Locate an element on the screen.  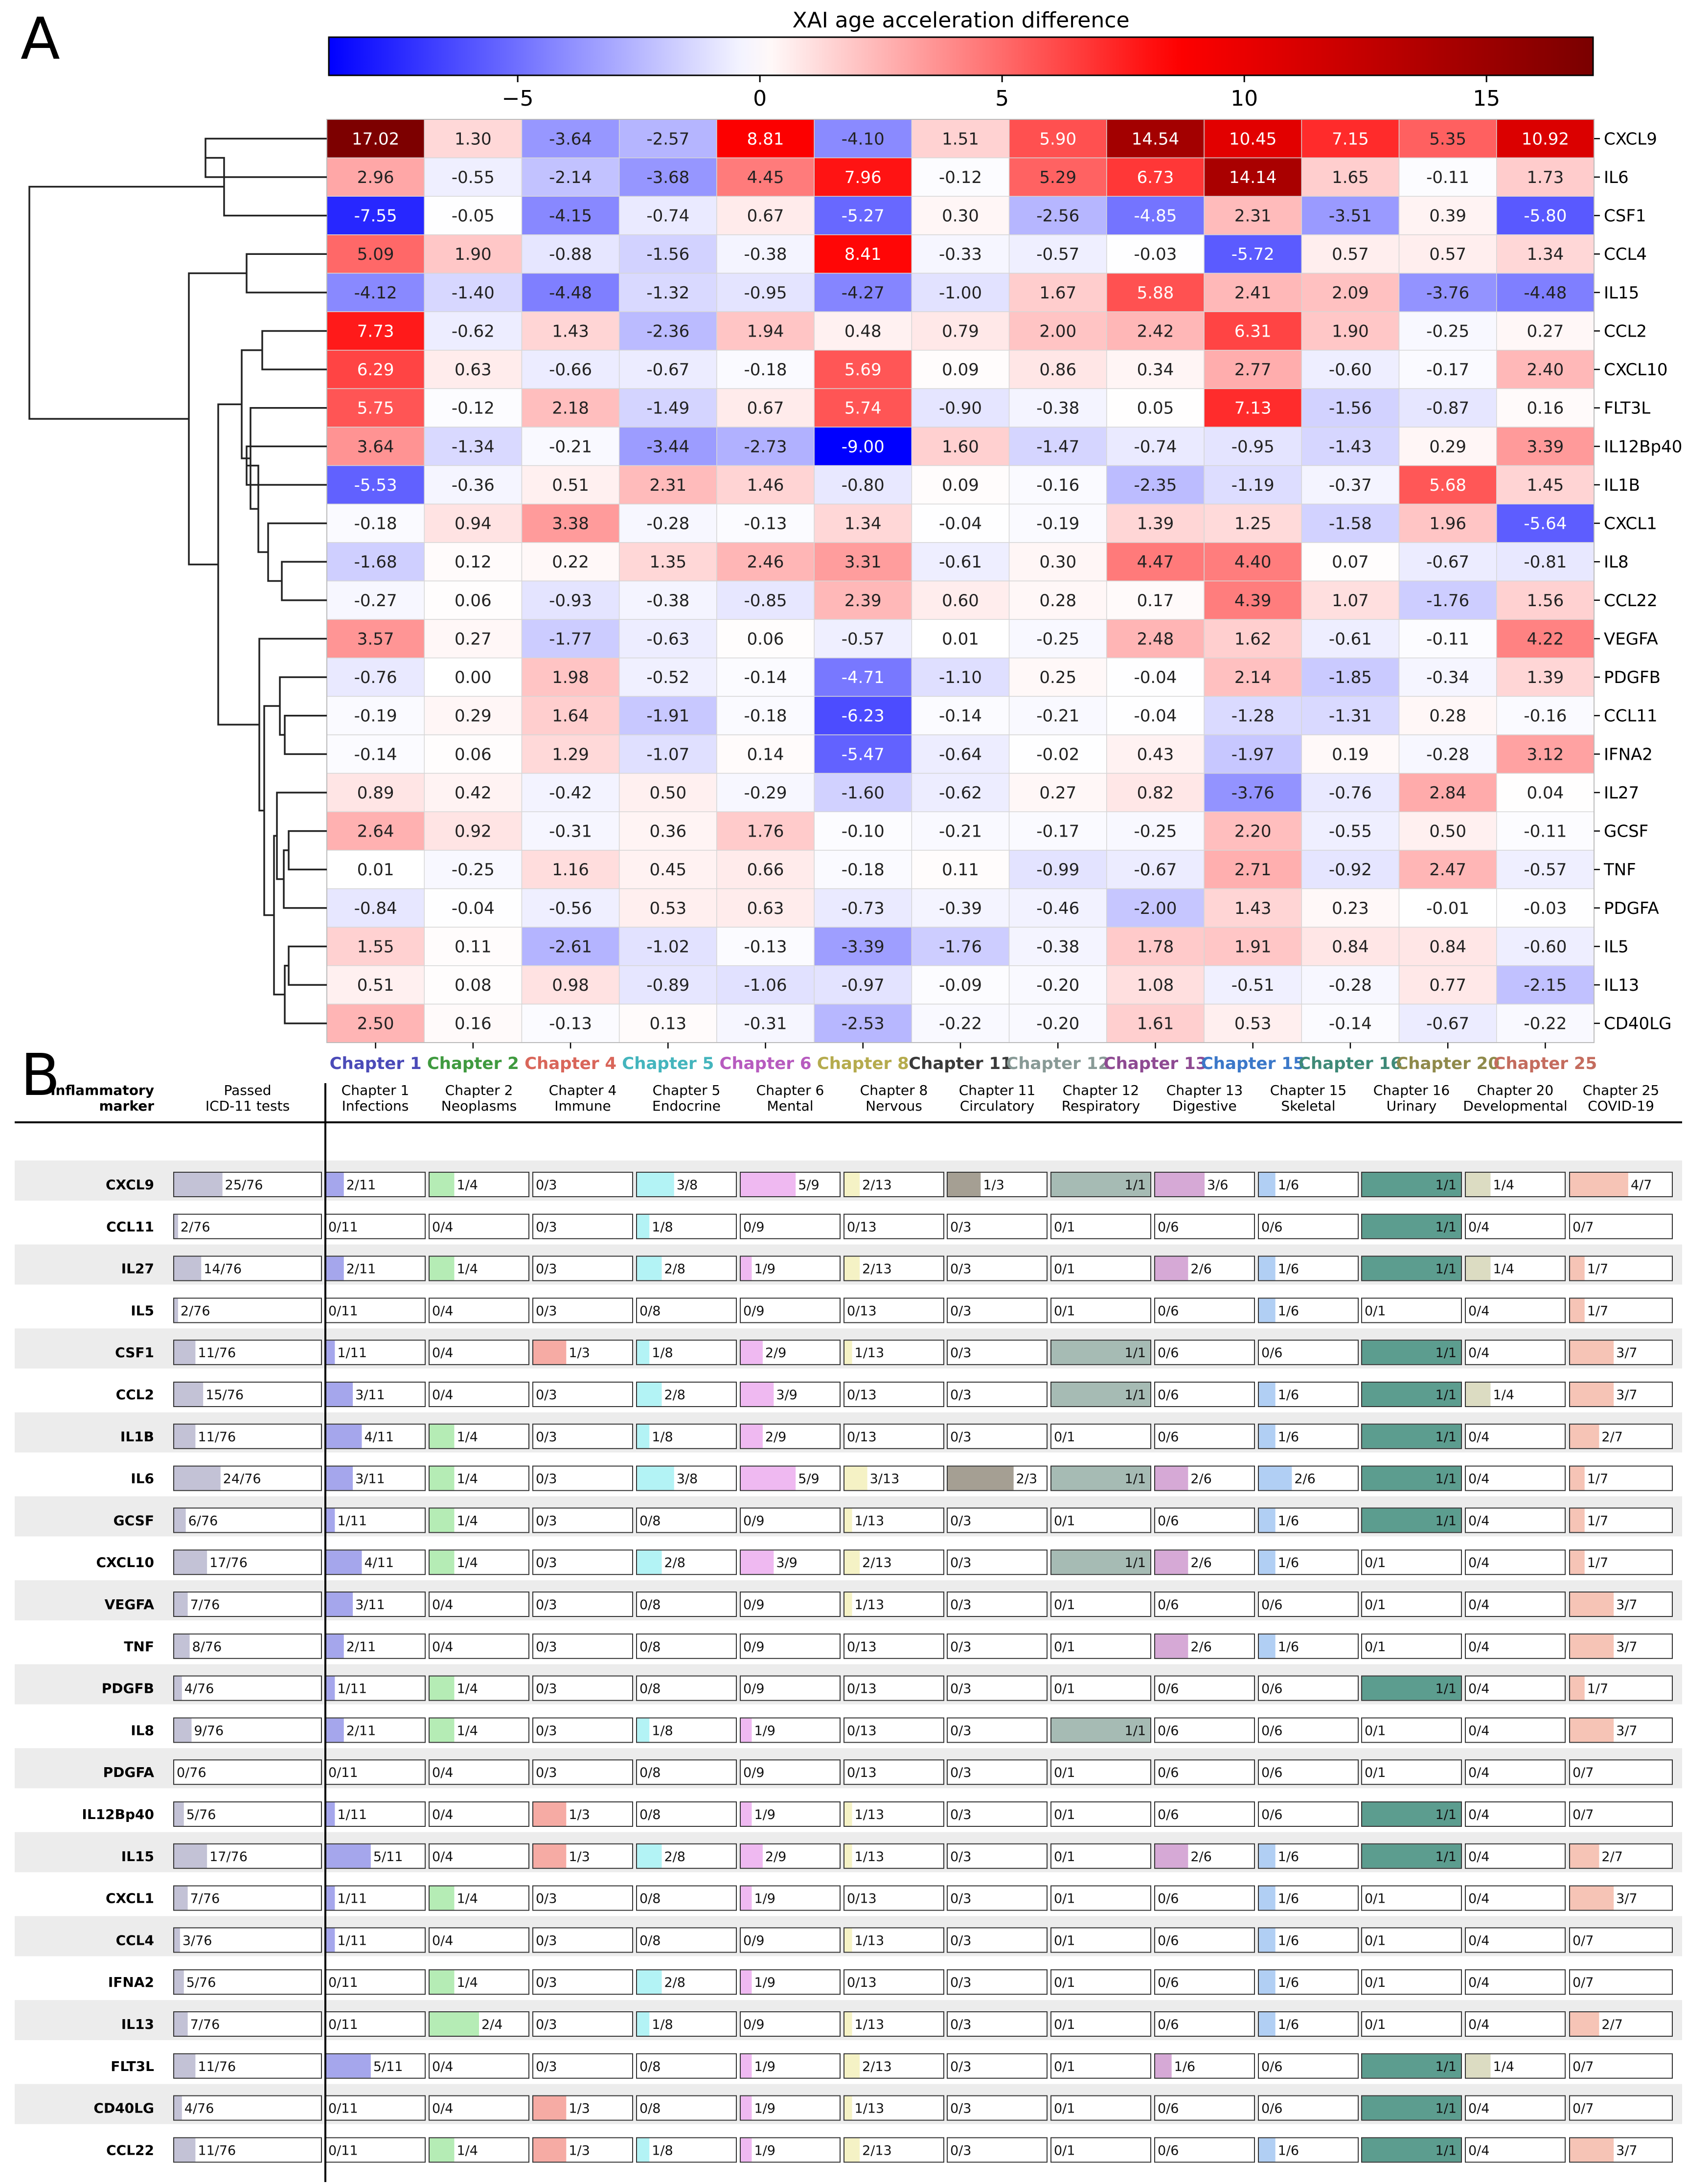
heatmap-cell-value: 0.36 is located at coordinates (667, 832).